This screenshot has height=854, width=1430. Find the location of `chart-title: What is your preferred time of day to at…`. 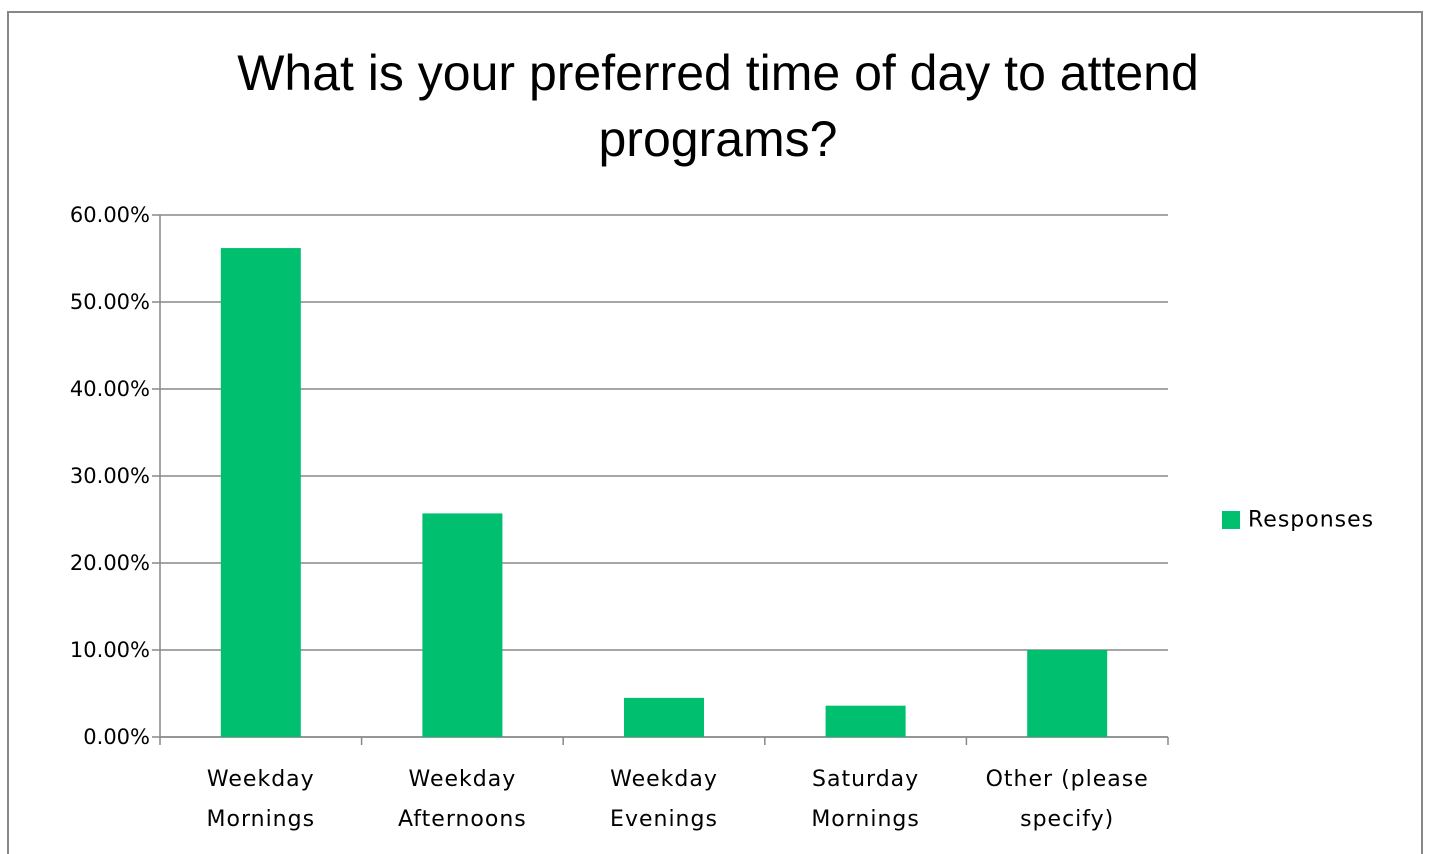

chart-title: What is your preferred time of day to at… is located at coordinates (718, 106).